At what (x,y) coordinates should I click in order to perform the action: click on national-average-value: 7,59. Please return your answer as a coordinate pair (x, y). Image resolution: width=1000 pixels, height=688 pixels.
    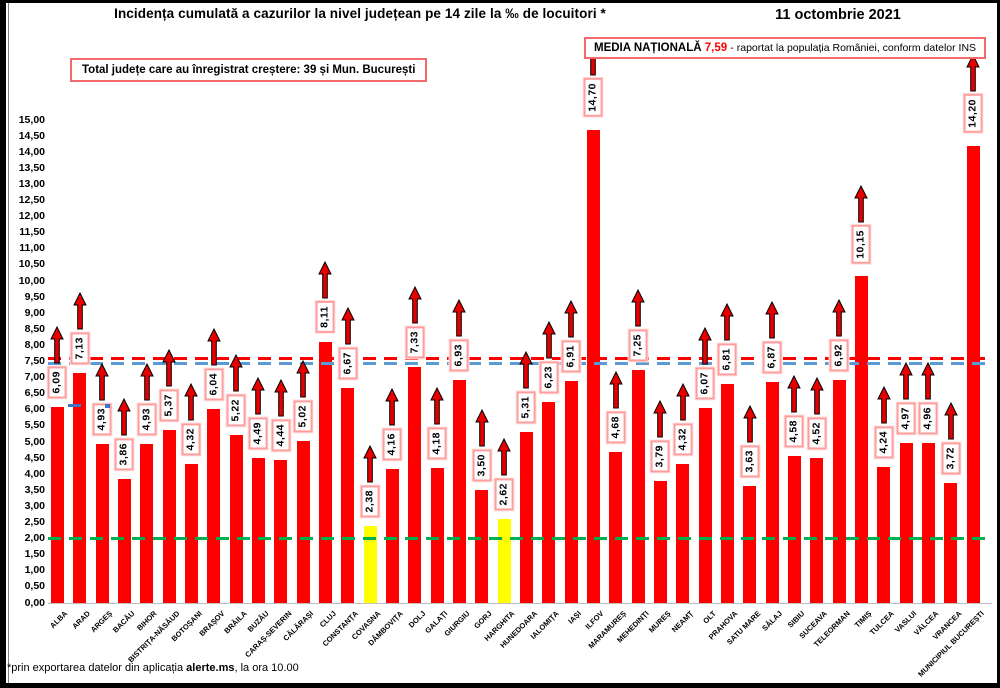
    Looking at the image, I should click on (716, 48).